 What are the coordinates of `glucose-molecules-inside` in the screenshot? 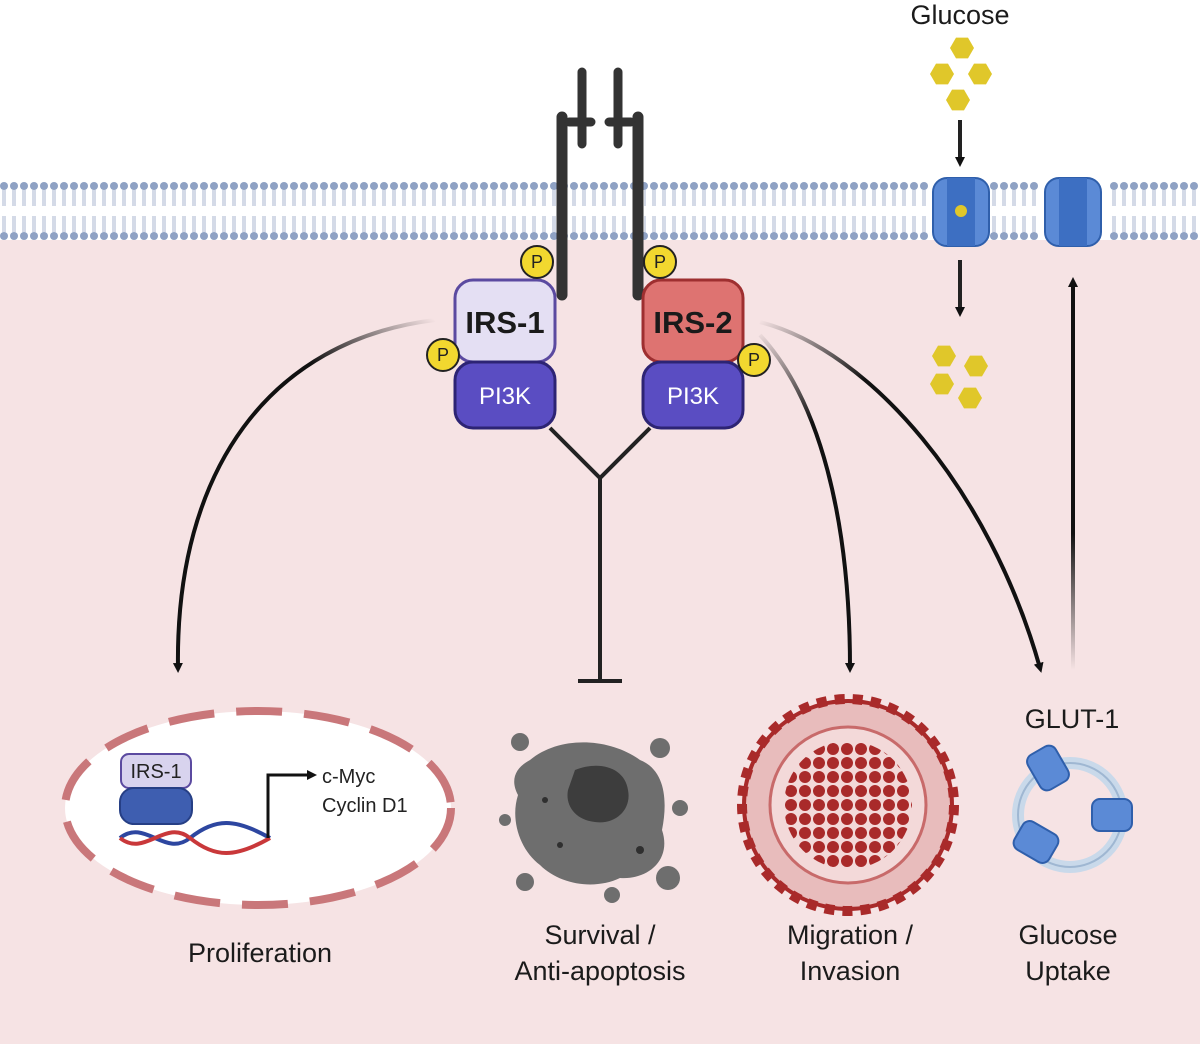 It's located at (959, 377).